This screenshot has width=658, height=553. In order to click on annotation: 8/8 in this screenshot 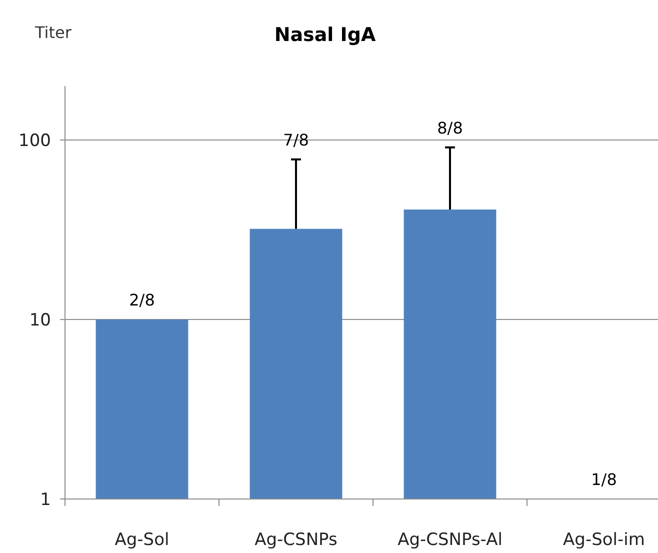, I will do `click(450, 128)`.